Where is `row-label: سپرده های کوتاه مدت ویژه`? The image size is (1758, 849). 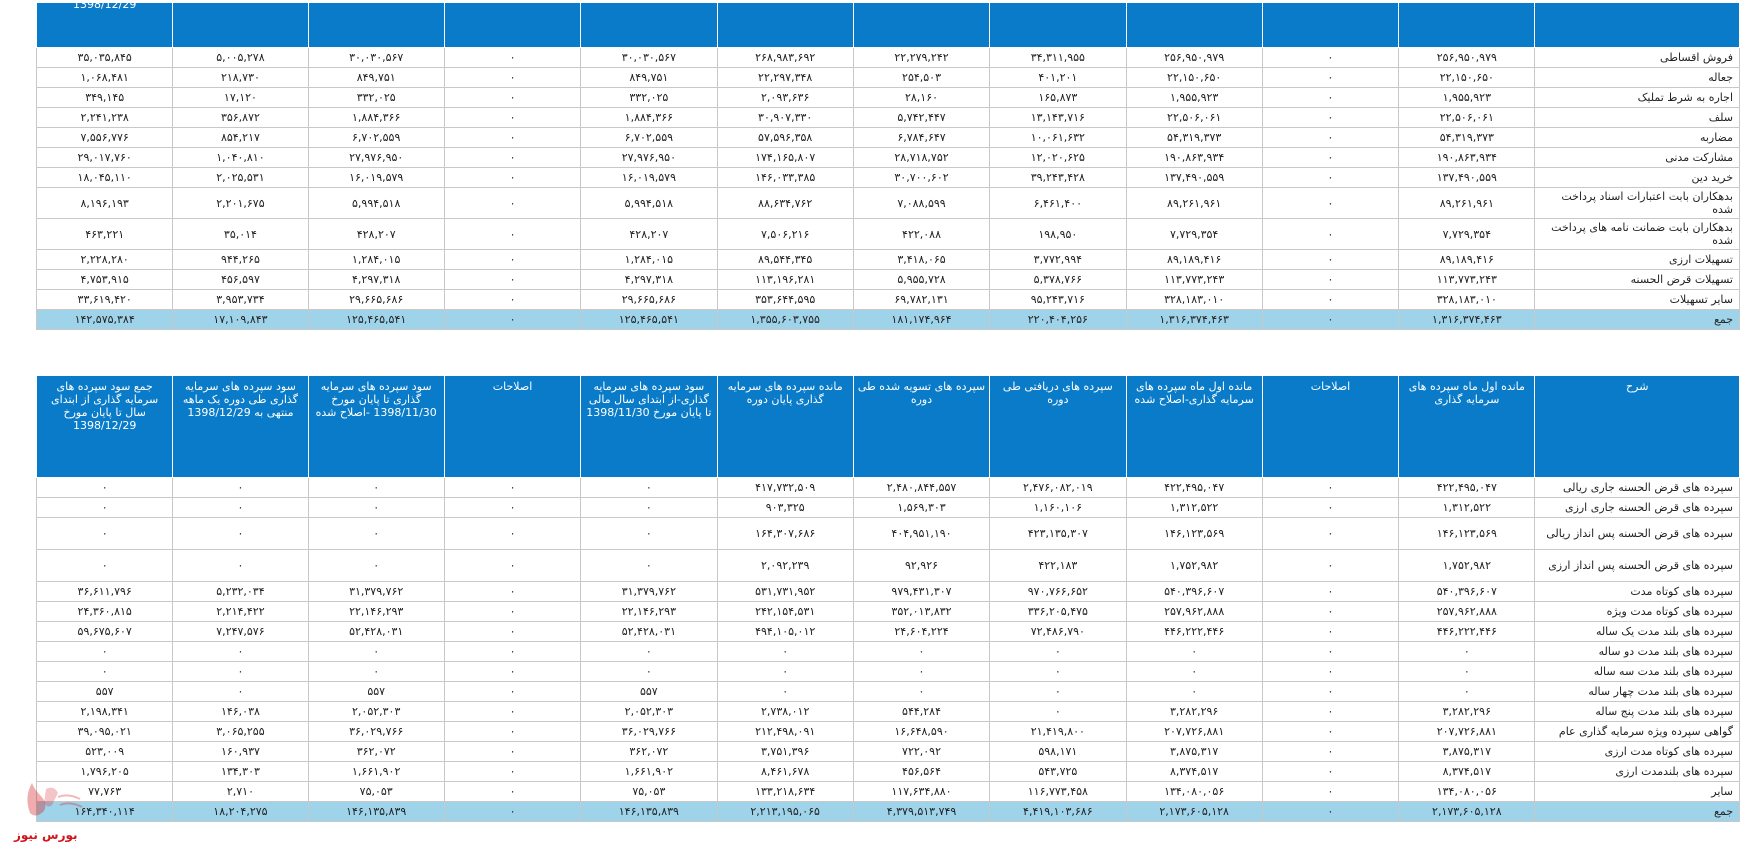
row-label: سپرده های کوتاه مدت ویژه is located at coordinates (1637, 611).